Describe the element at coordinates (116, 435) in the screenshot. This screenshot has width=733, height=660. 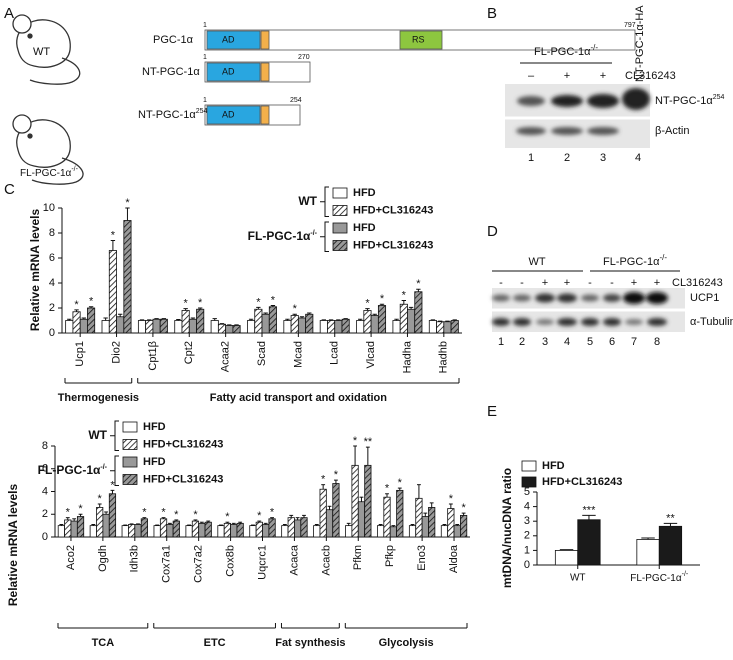
I see `legend-bracket` at that location.